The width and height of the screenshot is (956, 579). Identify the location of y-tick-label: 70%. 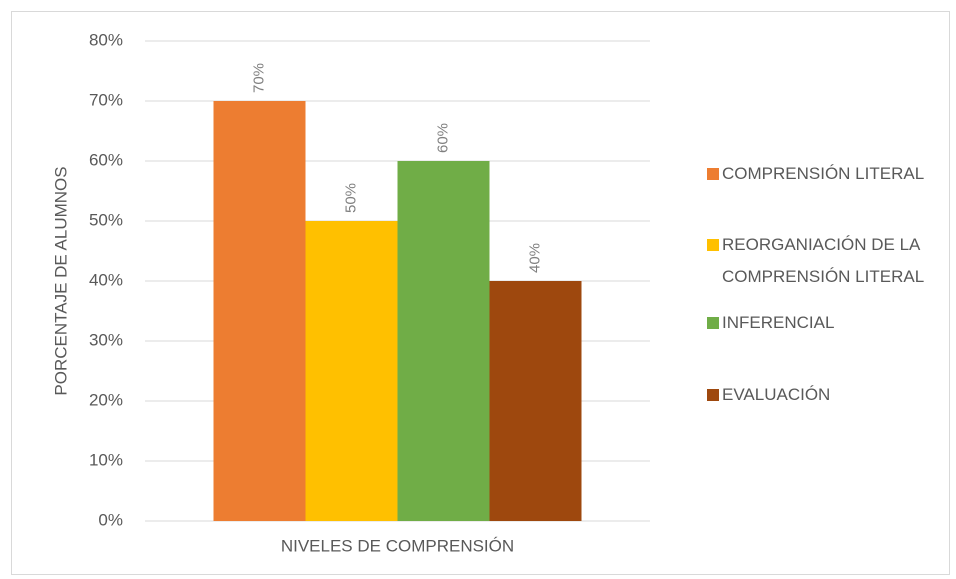
(106, 99).